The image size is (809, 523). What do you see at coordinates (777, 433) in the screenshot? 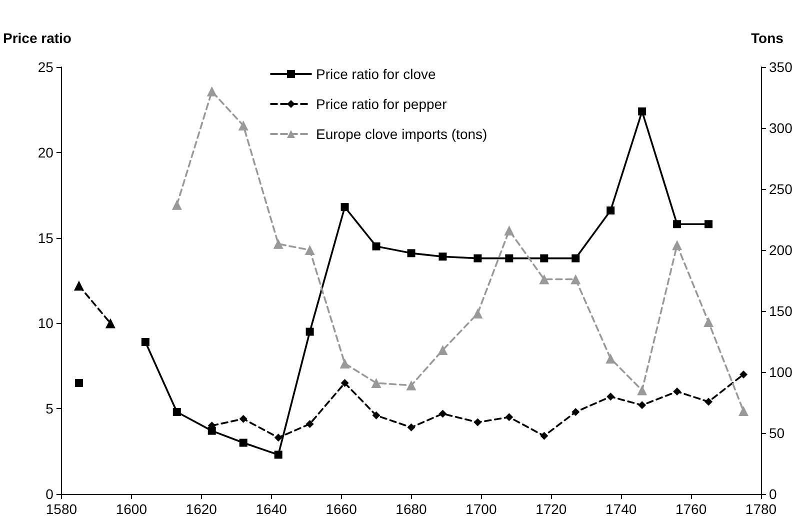
I see `y2-tick-label: 50` at bounding box center [777, 433].